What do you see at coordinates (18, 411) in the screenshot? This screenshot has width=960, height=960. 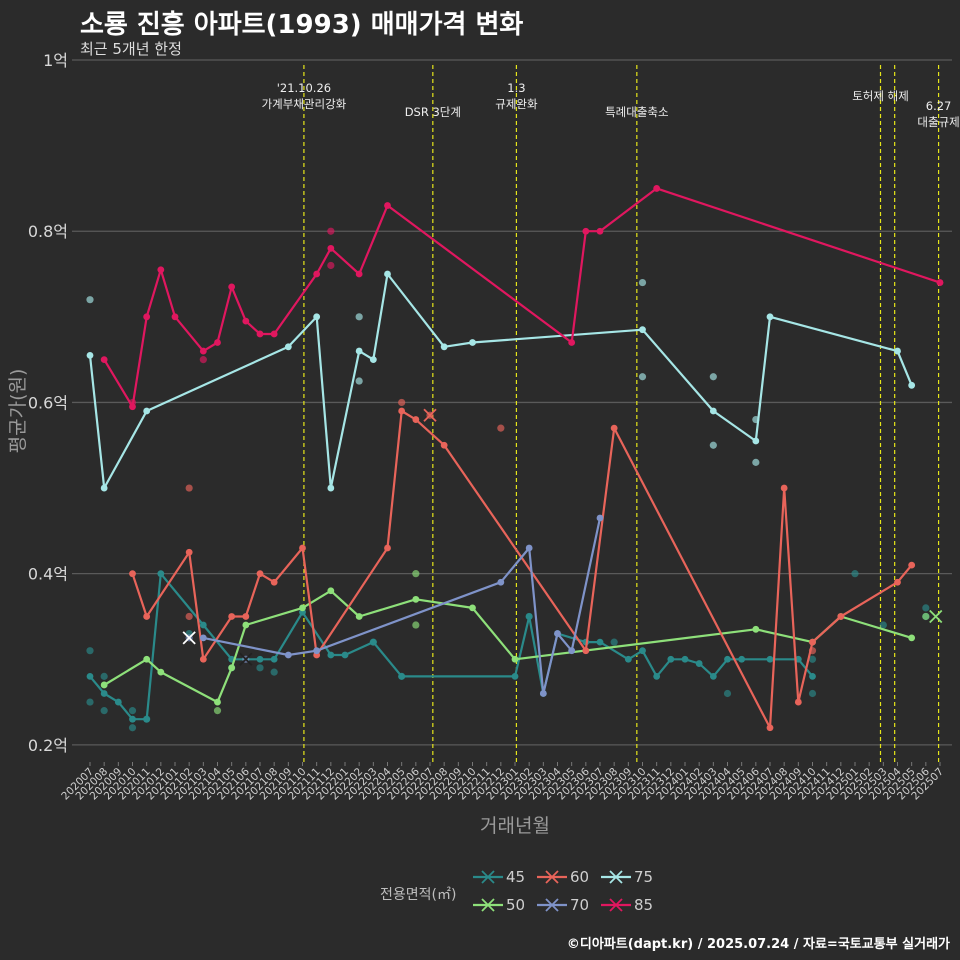 I see `y-axis-label: 평균가(원)` at bounding box center [18, 411].